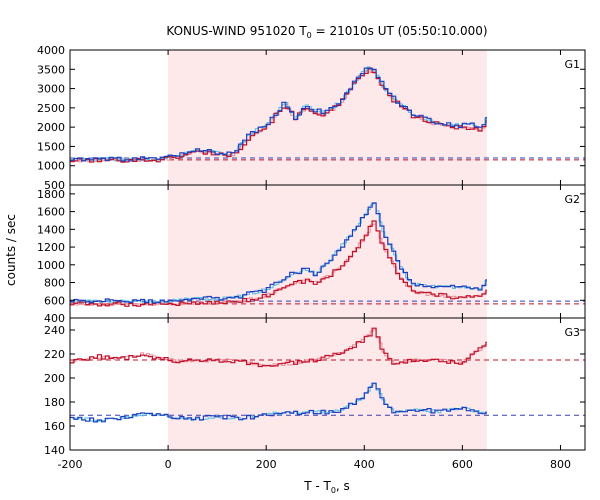 The height and width of the screenshot is (500, 600). I want to click on x-tick-label: -200, so click(70, 464).